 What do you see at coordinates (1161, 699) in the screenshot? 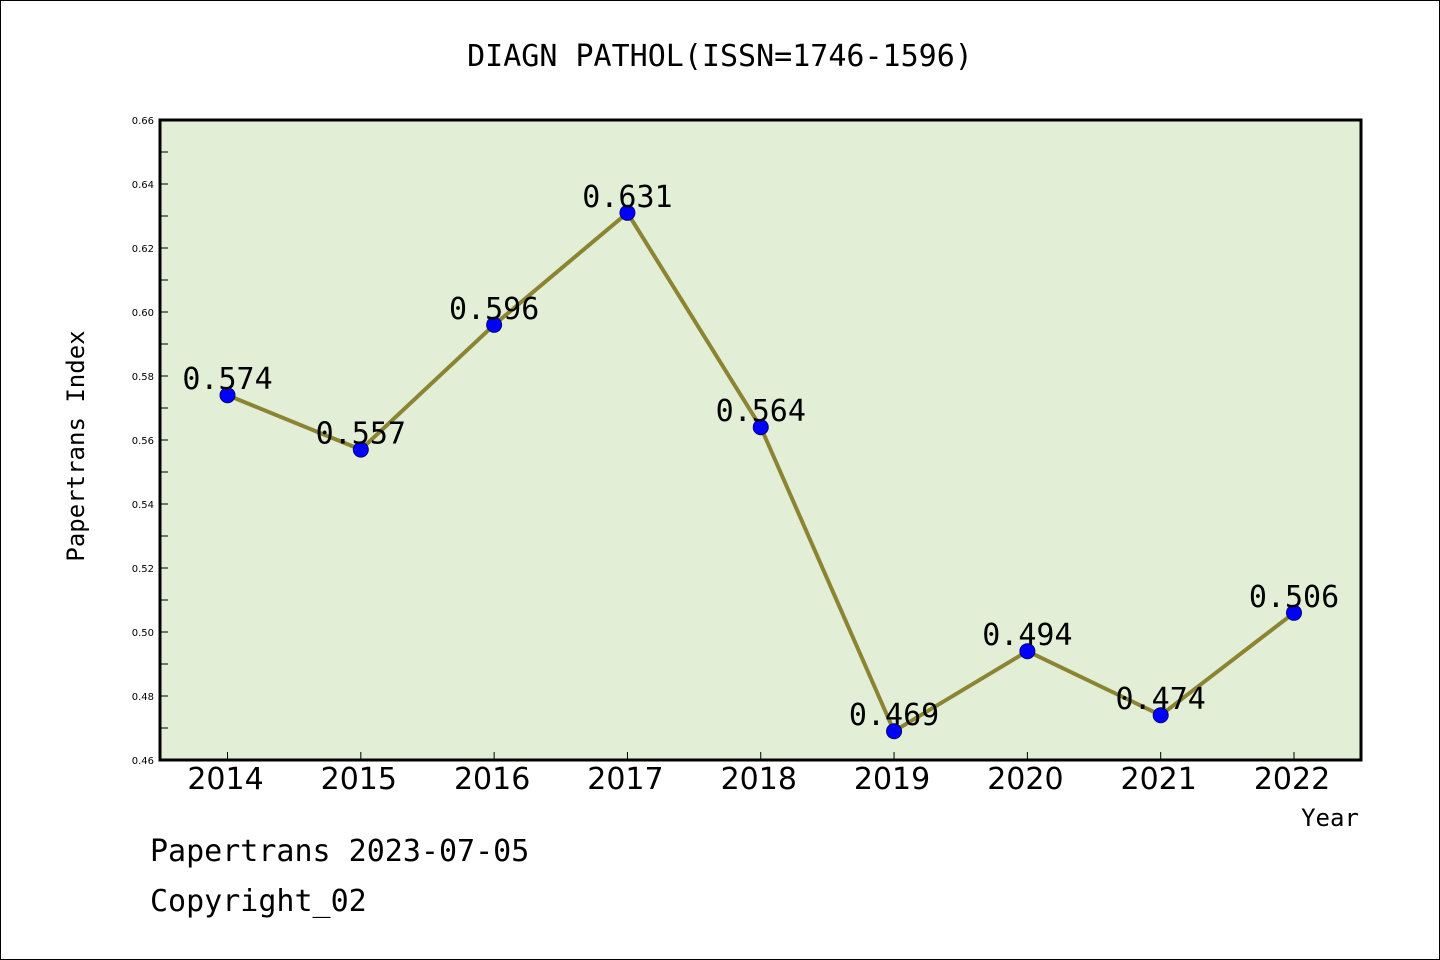
I see `data-label: 0.474` at bounding box center [1161, 699].